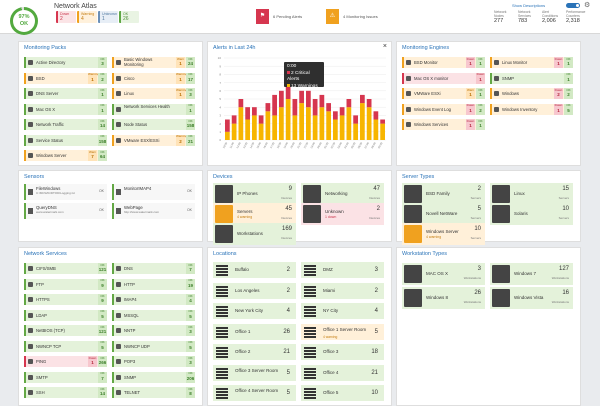 The height and width of the screenshot is (406, 600). What do you see at coordinates (153, 315) in the screenshot?
I see `service-tile: MSSQL OK 5` at bounding box center [153, 315].